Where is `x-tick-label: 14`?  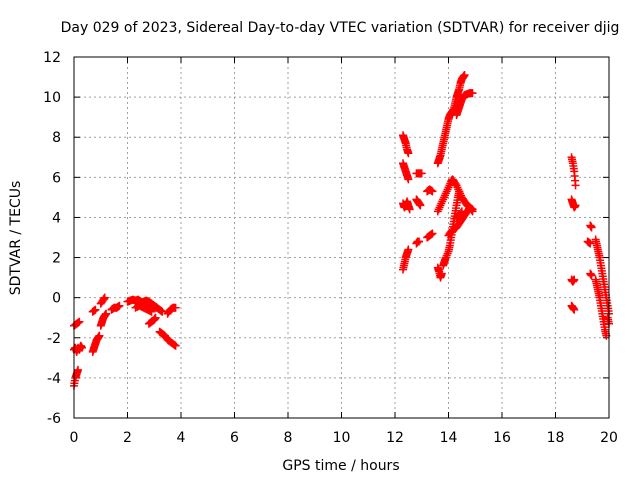 x-tick-label: 14 is located at coordinates (449, 438).